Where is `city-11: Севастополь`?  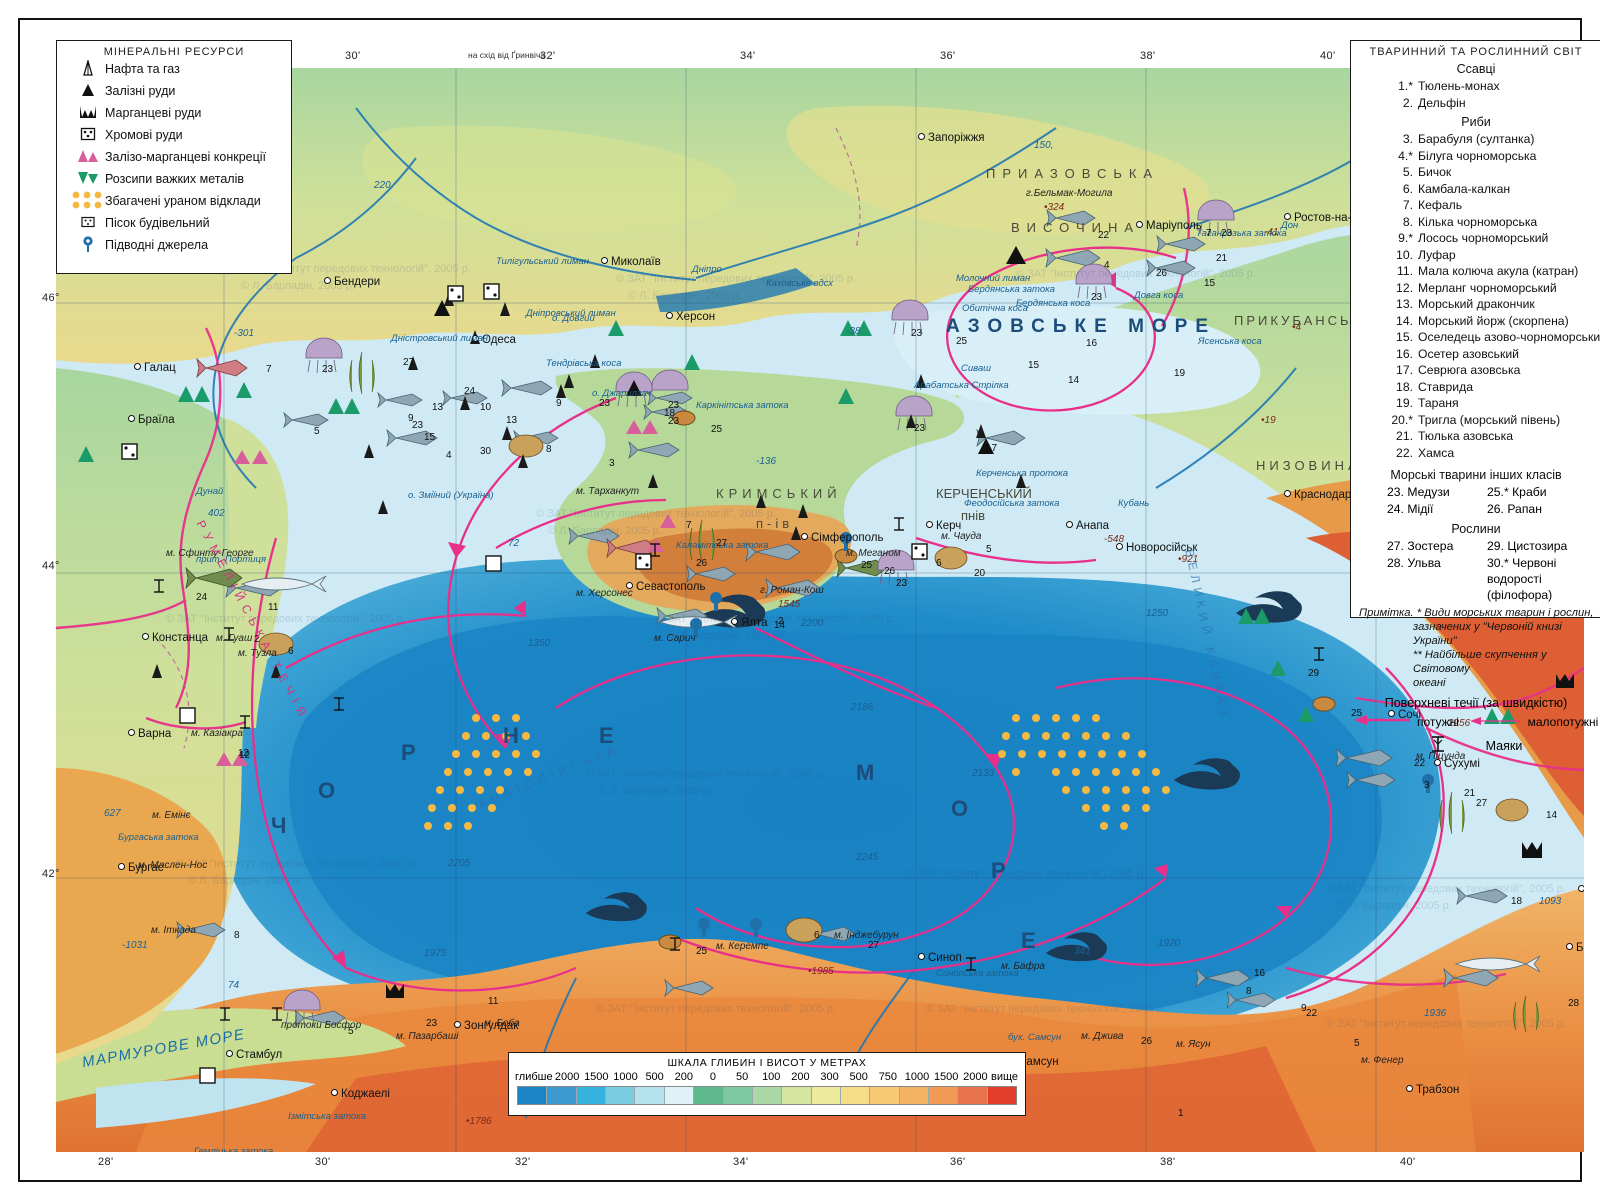
city-11: Севастополь is located at coordinates (665, 586).